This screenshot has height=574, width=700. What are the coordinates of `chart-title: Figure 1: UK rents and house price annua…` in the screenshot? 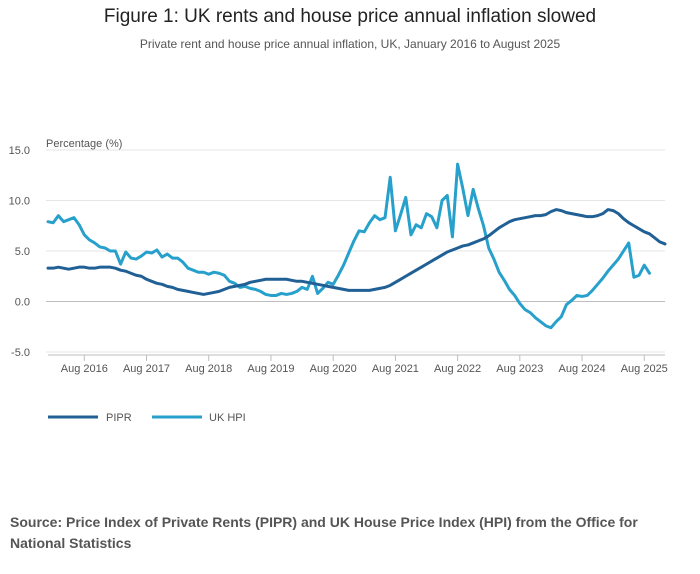 It's located at (350, 16).